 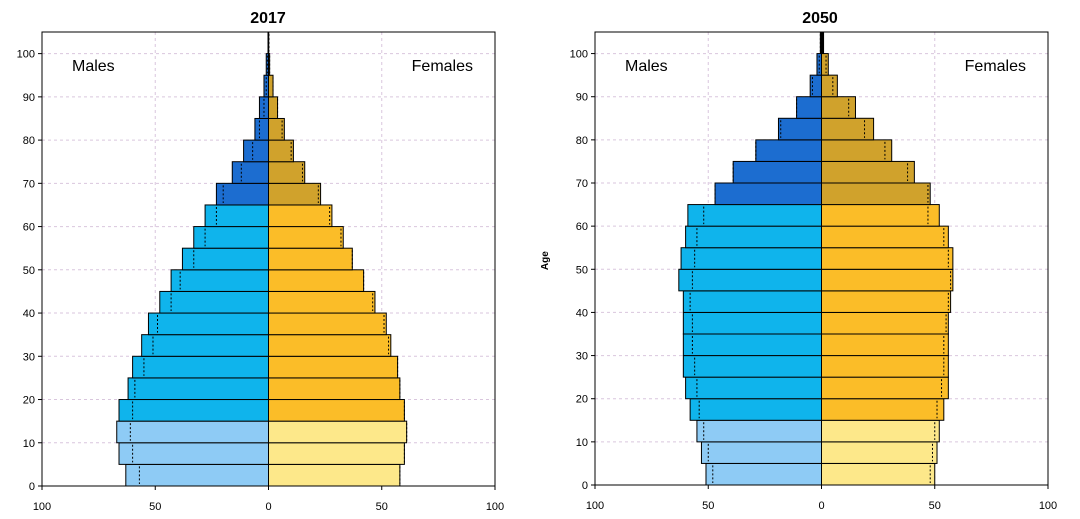 I want to click on chart-title: 2017, so click(x=268, y=18).